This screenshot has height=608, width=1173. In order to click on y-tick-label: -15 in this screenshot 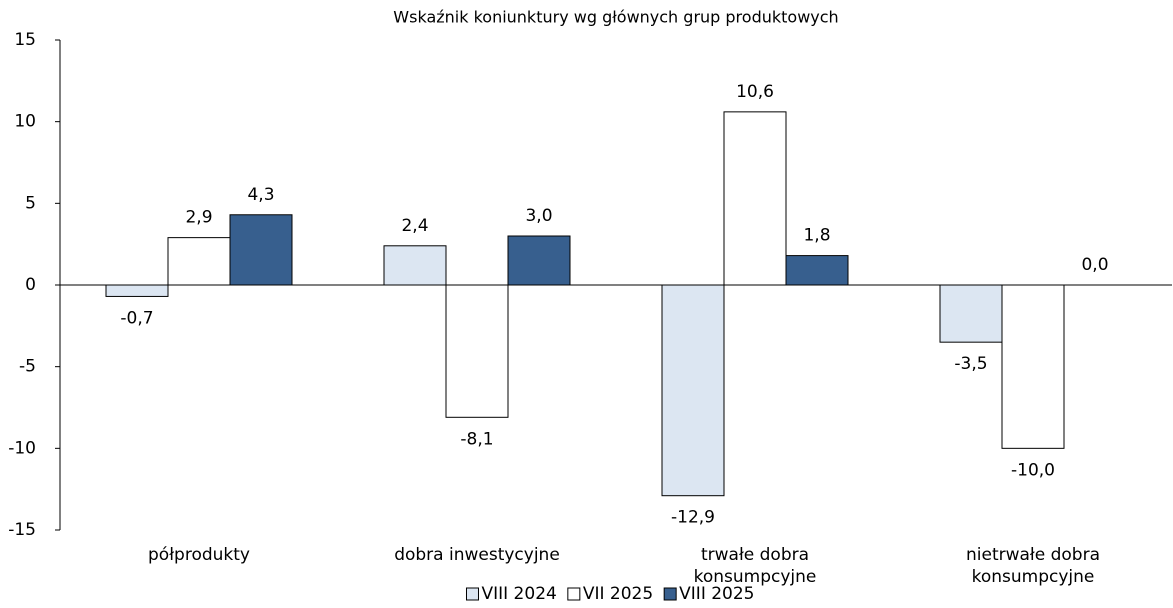, I will do `click(22, 530)`.